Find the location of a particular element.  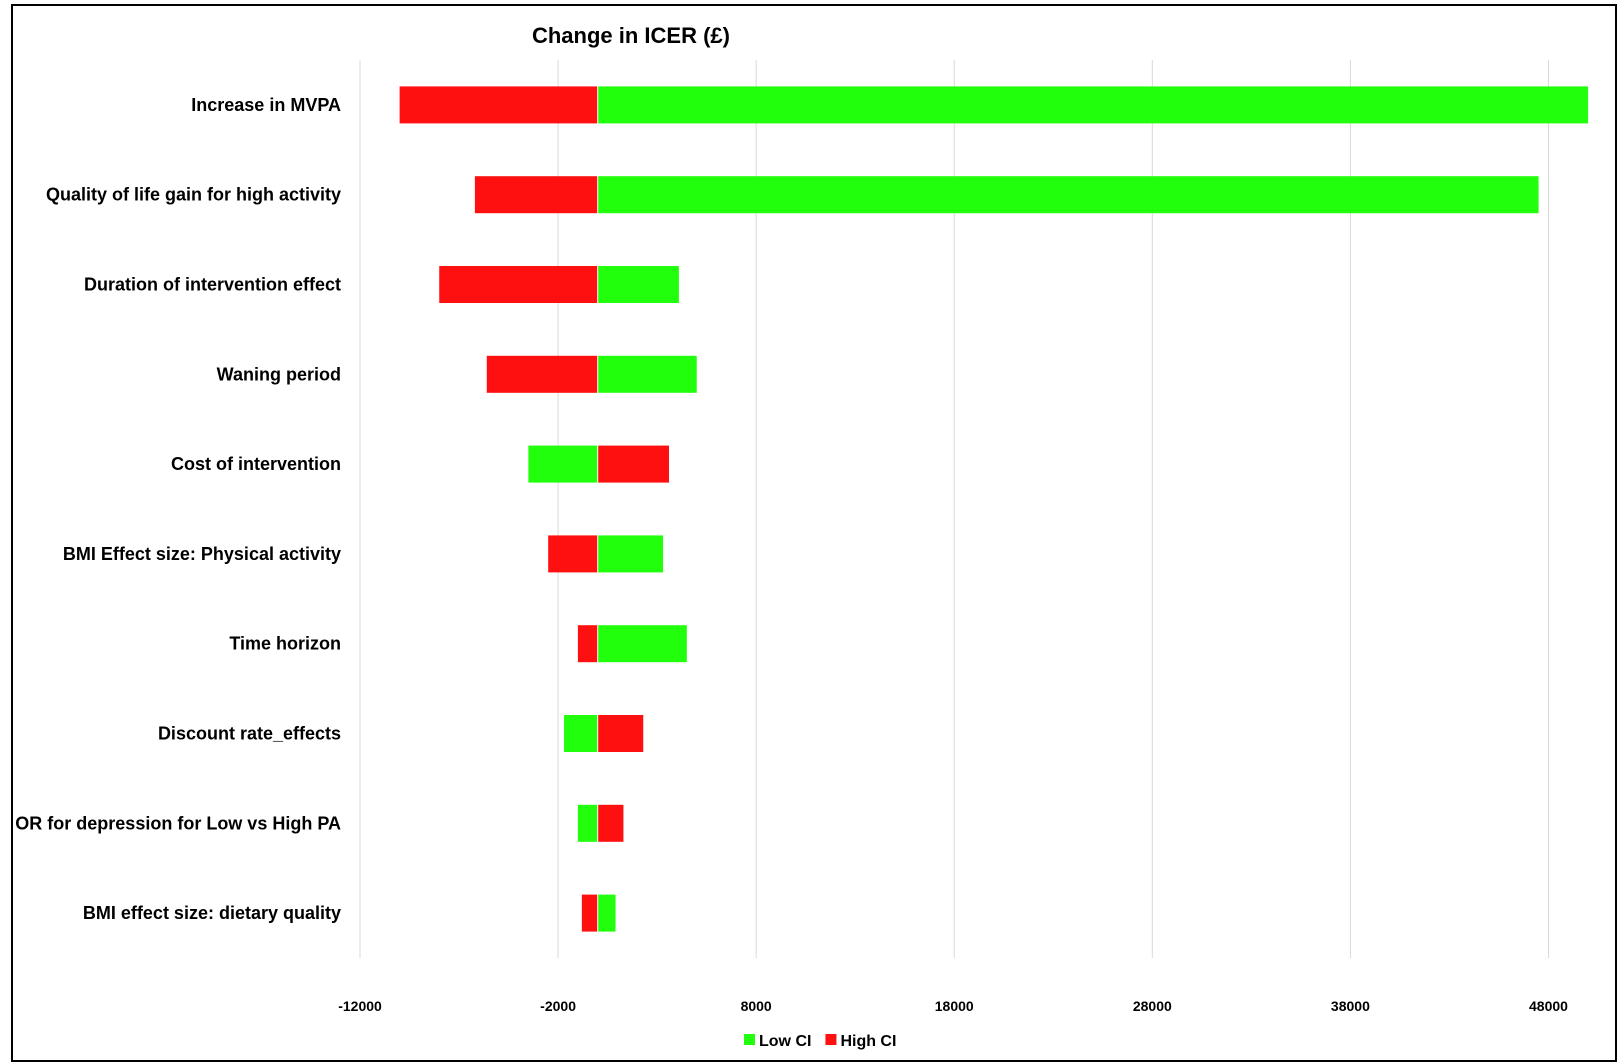

x-tick-label-4: 28000 is located at coordinates (1152, 1006).